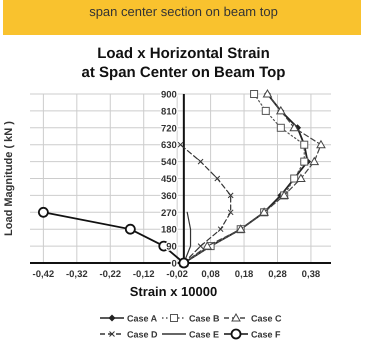 Image resolution: width=367 pixels, height=350 pixels. What do you see at coordinates (244, 274) in the screenshot?
I see `x-tick-label: 0,18` at bounding box center [244, 274].